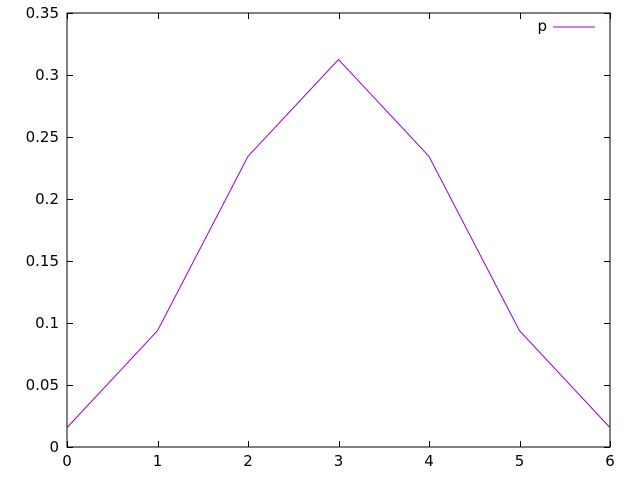 The height and width of the screenshot is (480, 640). Describe the element at coordinates (42, 137) in the screenshot. I see `y-tick-label: 0.25` at that location.